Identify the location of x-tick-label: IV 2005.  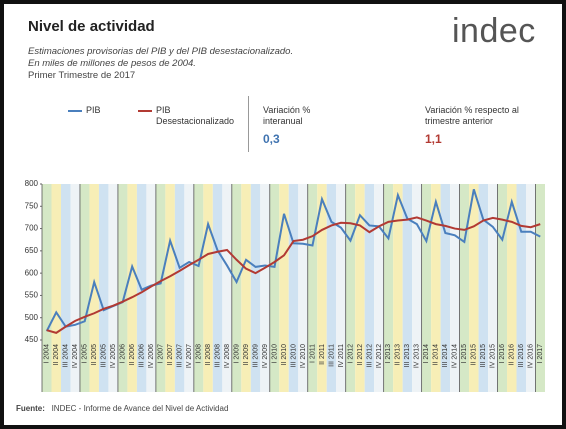
(113, 356).